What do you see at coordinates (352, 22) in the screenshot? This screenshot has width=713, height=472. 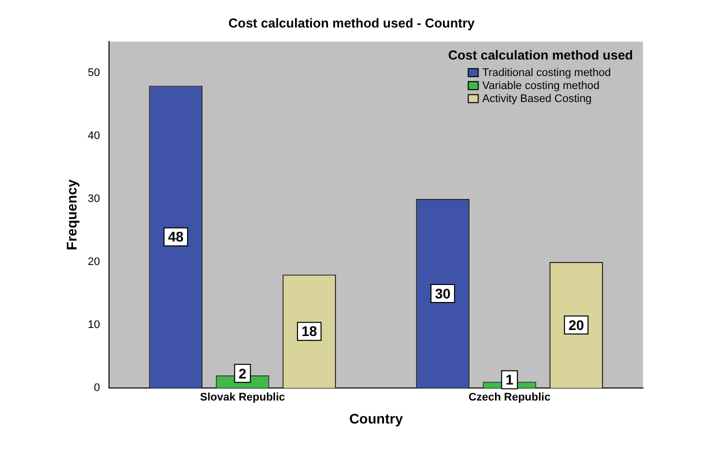 I see `chart-title: Cost calculation method used - Country` at bounding box center [352, 22].